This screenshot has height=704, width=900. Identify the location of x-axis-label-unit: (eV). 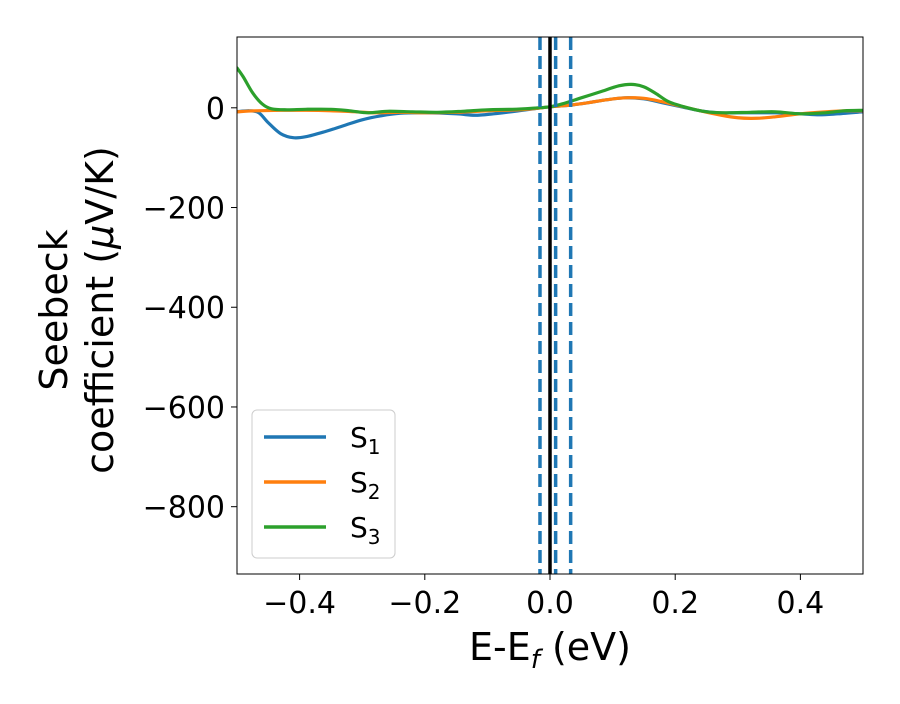
(585, 647).